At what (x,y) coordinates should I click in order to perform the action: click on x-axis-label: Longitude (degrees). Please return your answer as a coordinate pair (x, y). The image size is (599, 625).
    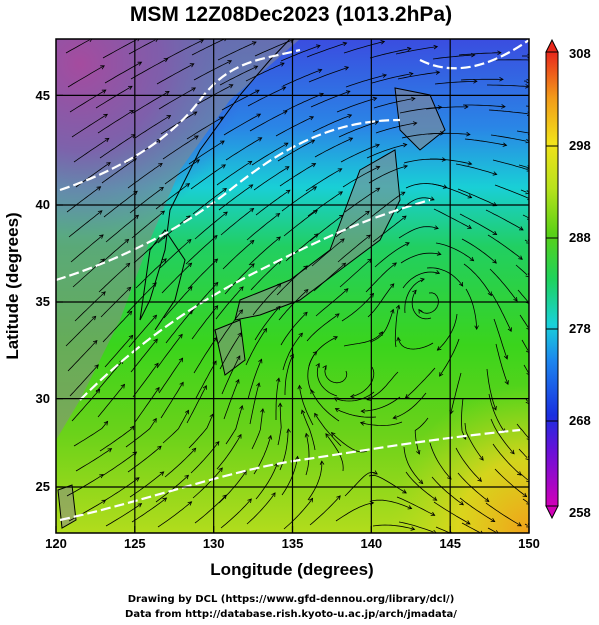
    Looking at the image, I should click on (291, 569).